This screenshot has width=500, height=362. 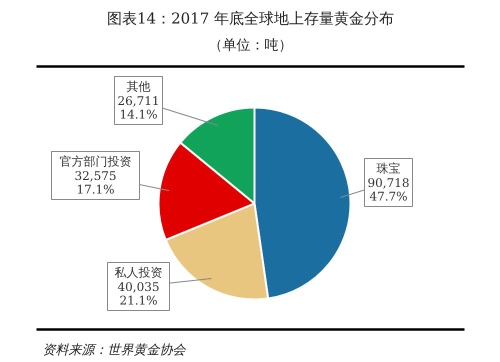 What do you see at coordinates (96, 161) in the screenshot?
I see `slice-label: 官方部门投资` at bounding box center [96, 161].